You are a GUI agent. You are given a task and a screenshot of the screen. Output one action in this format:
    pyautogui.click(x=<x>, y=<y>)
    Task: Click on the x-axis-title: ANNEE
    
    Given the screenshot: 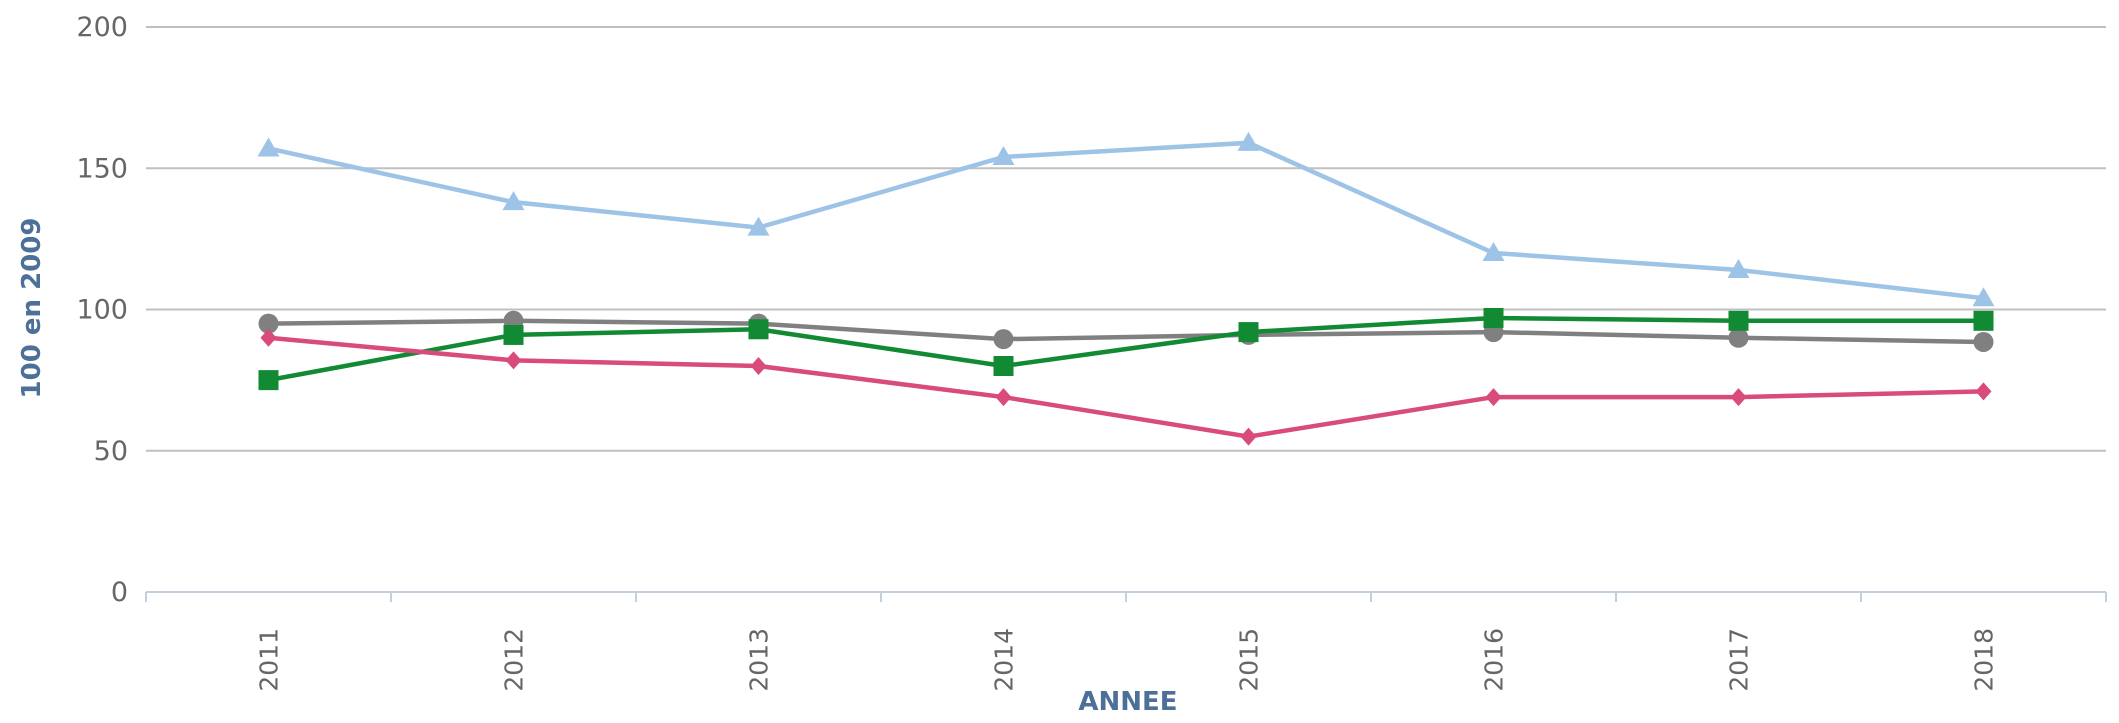 What is the action you would take?
    pyautogui.click(x=1127, y=702)
    